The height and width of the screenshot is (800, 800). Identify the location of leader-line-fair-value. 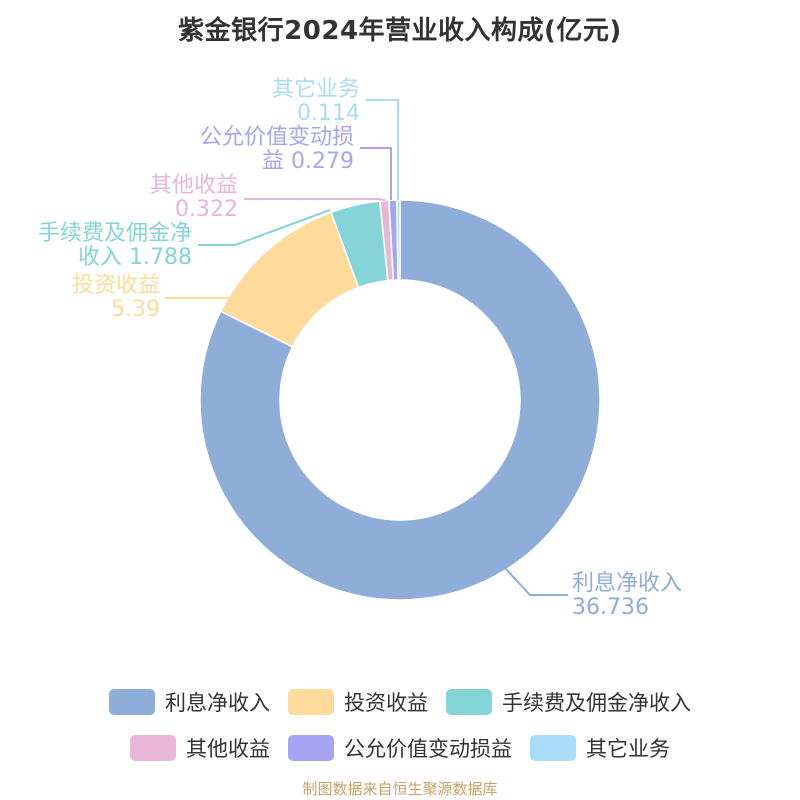
(376, 173).